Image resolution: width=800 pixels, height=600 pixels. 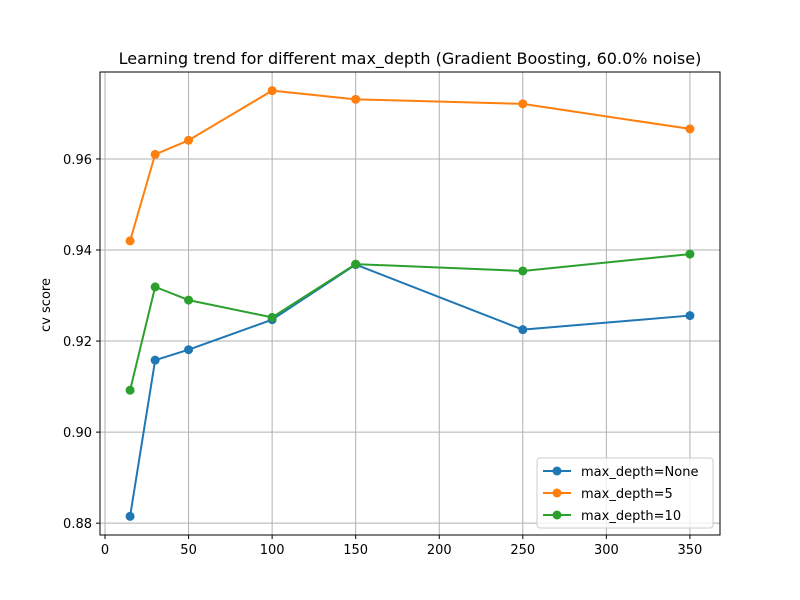 I want to click on y-tick-label: 0.94, so click(x=77, y=251).